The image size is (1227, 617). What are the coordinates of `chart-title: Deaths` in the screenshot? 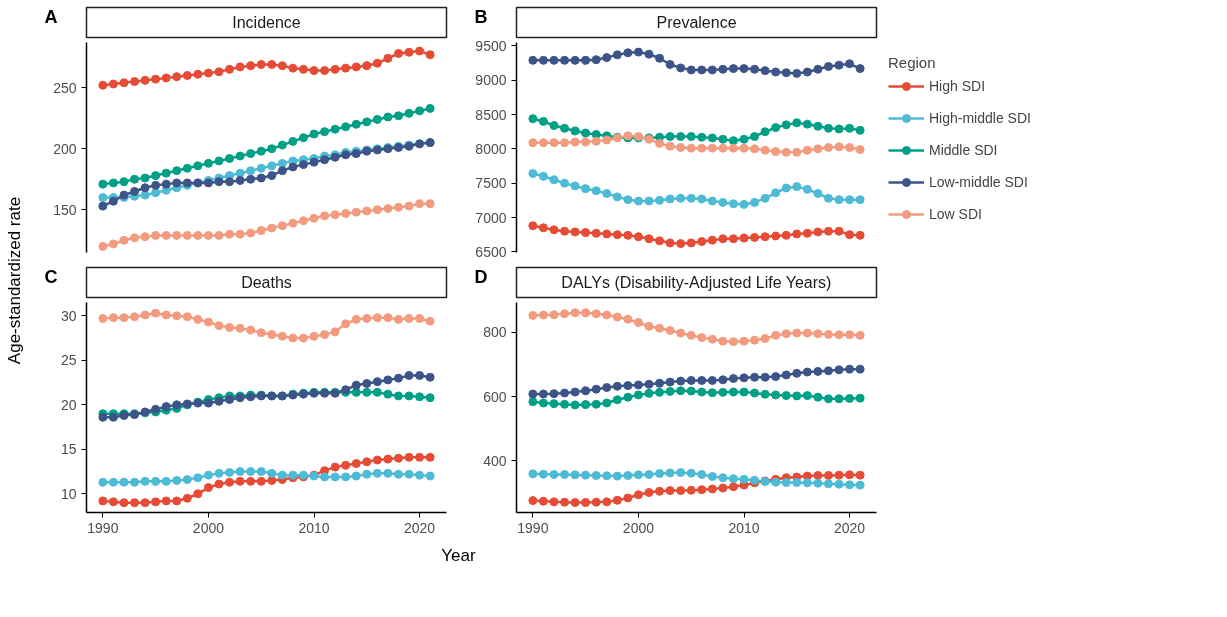 It's located at (266, 282).